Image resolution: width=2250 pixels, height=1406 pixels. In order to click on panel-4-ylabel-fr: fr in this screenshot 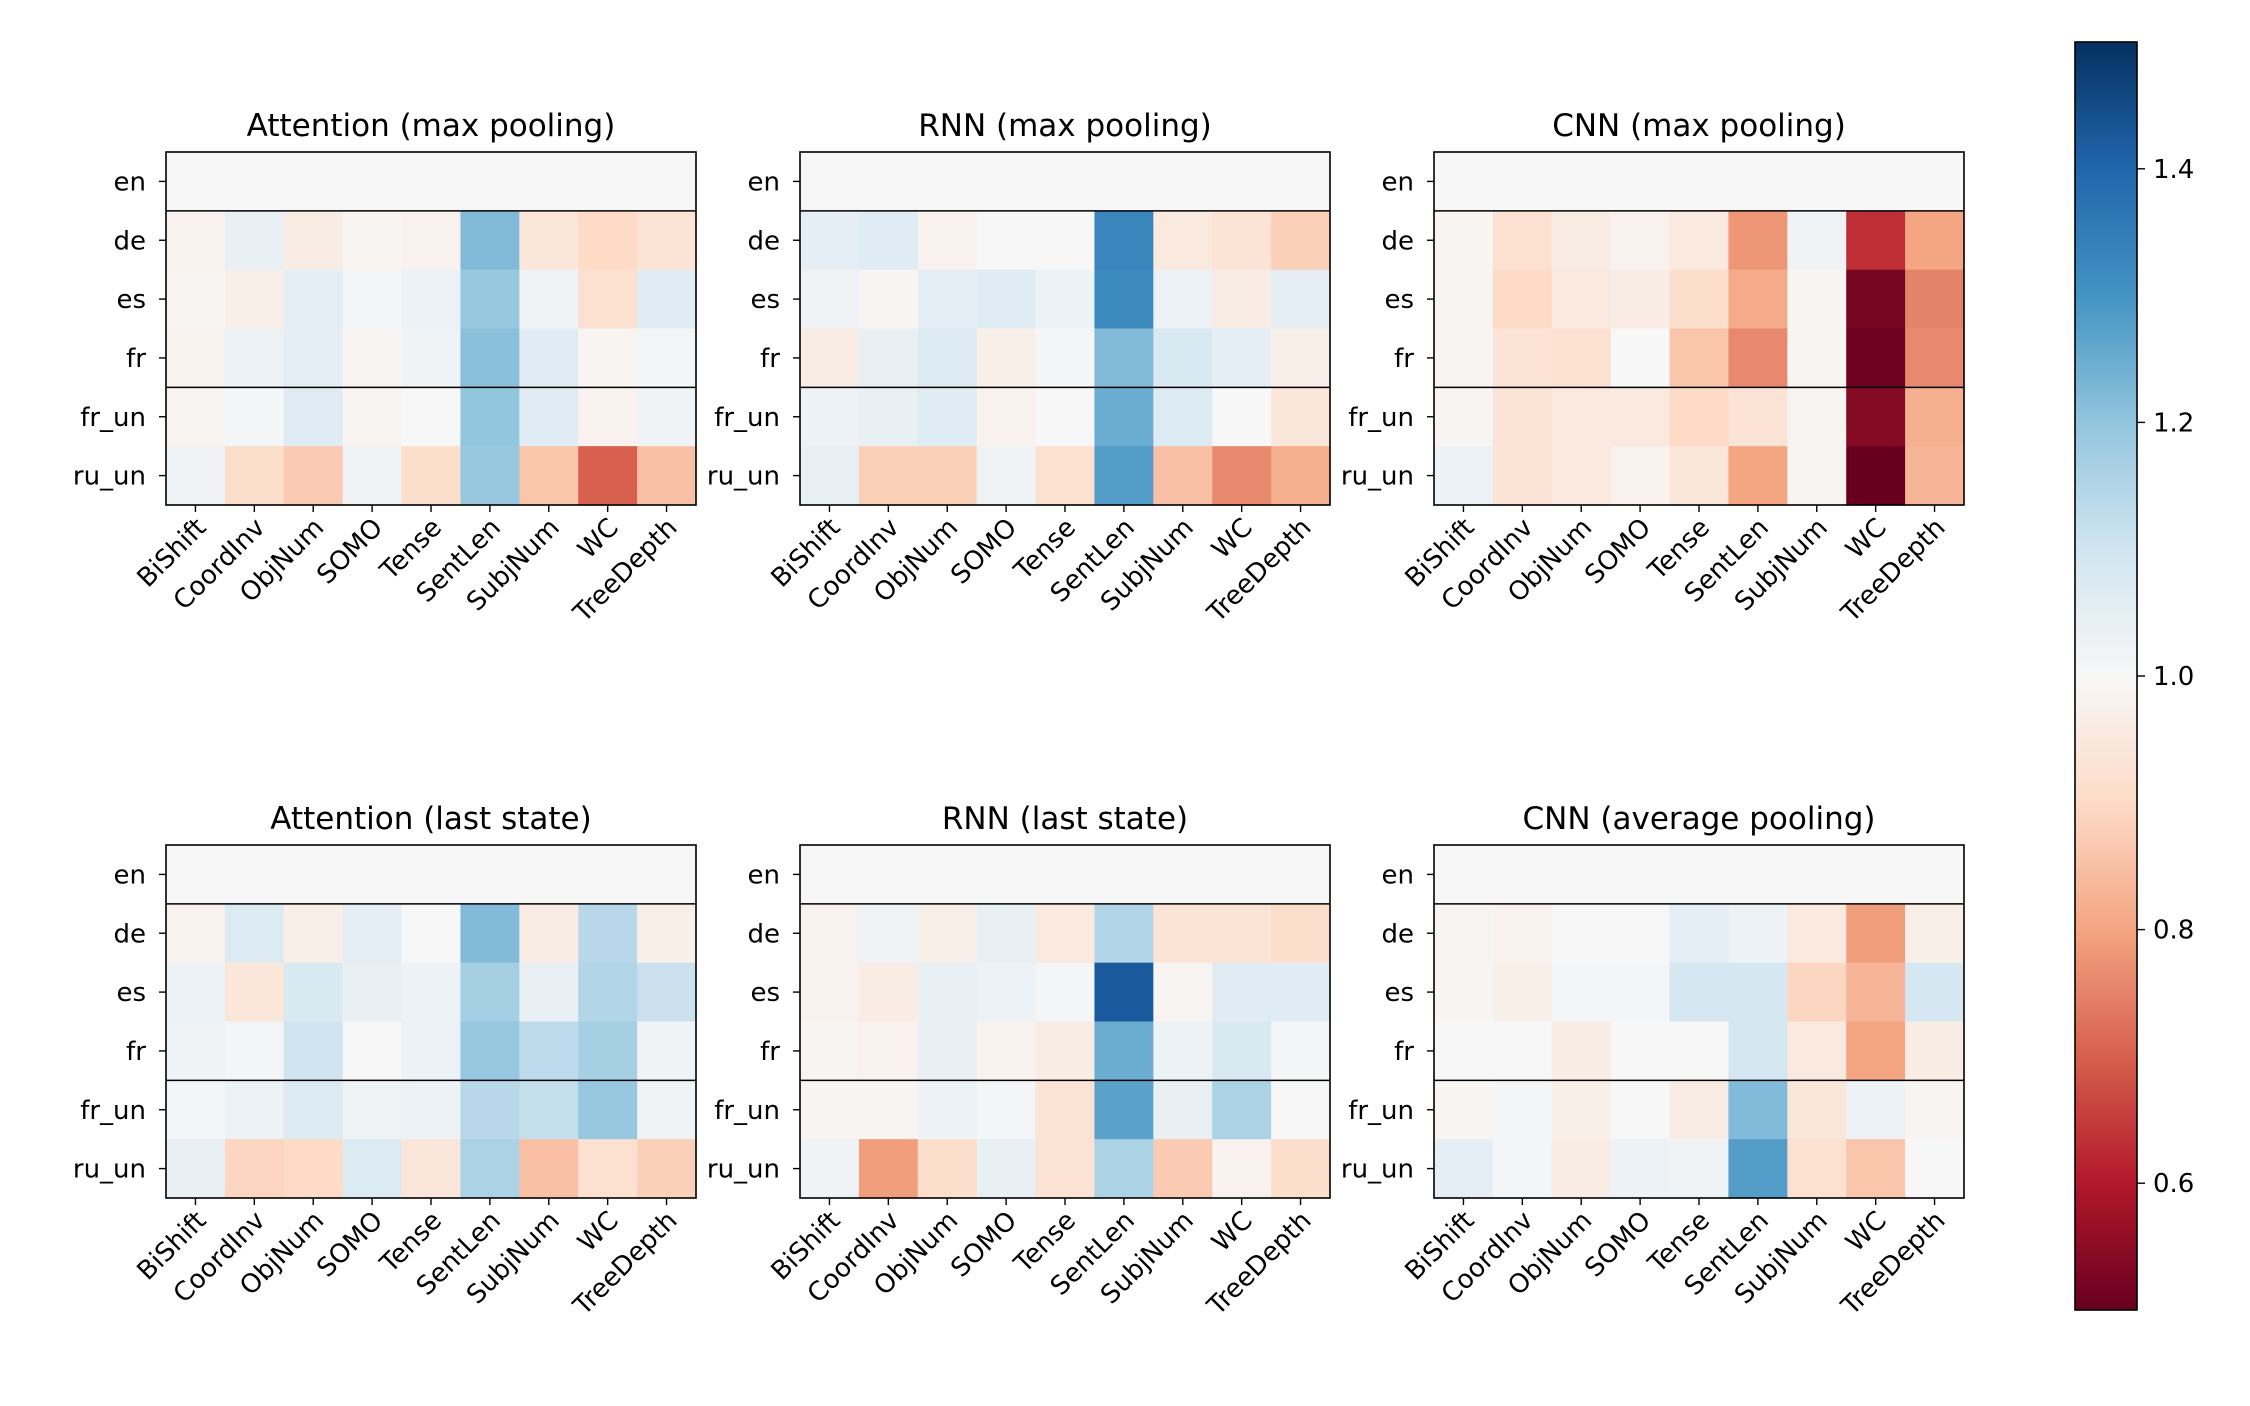, I will do `click(136, 1052)`.